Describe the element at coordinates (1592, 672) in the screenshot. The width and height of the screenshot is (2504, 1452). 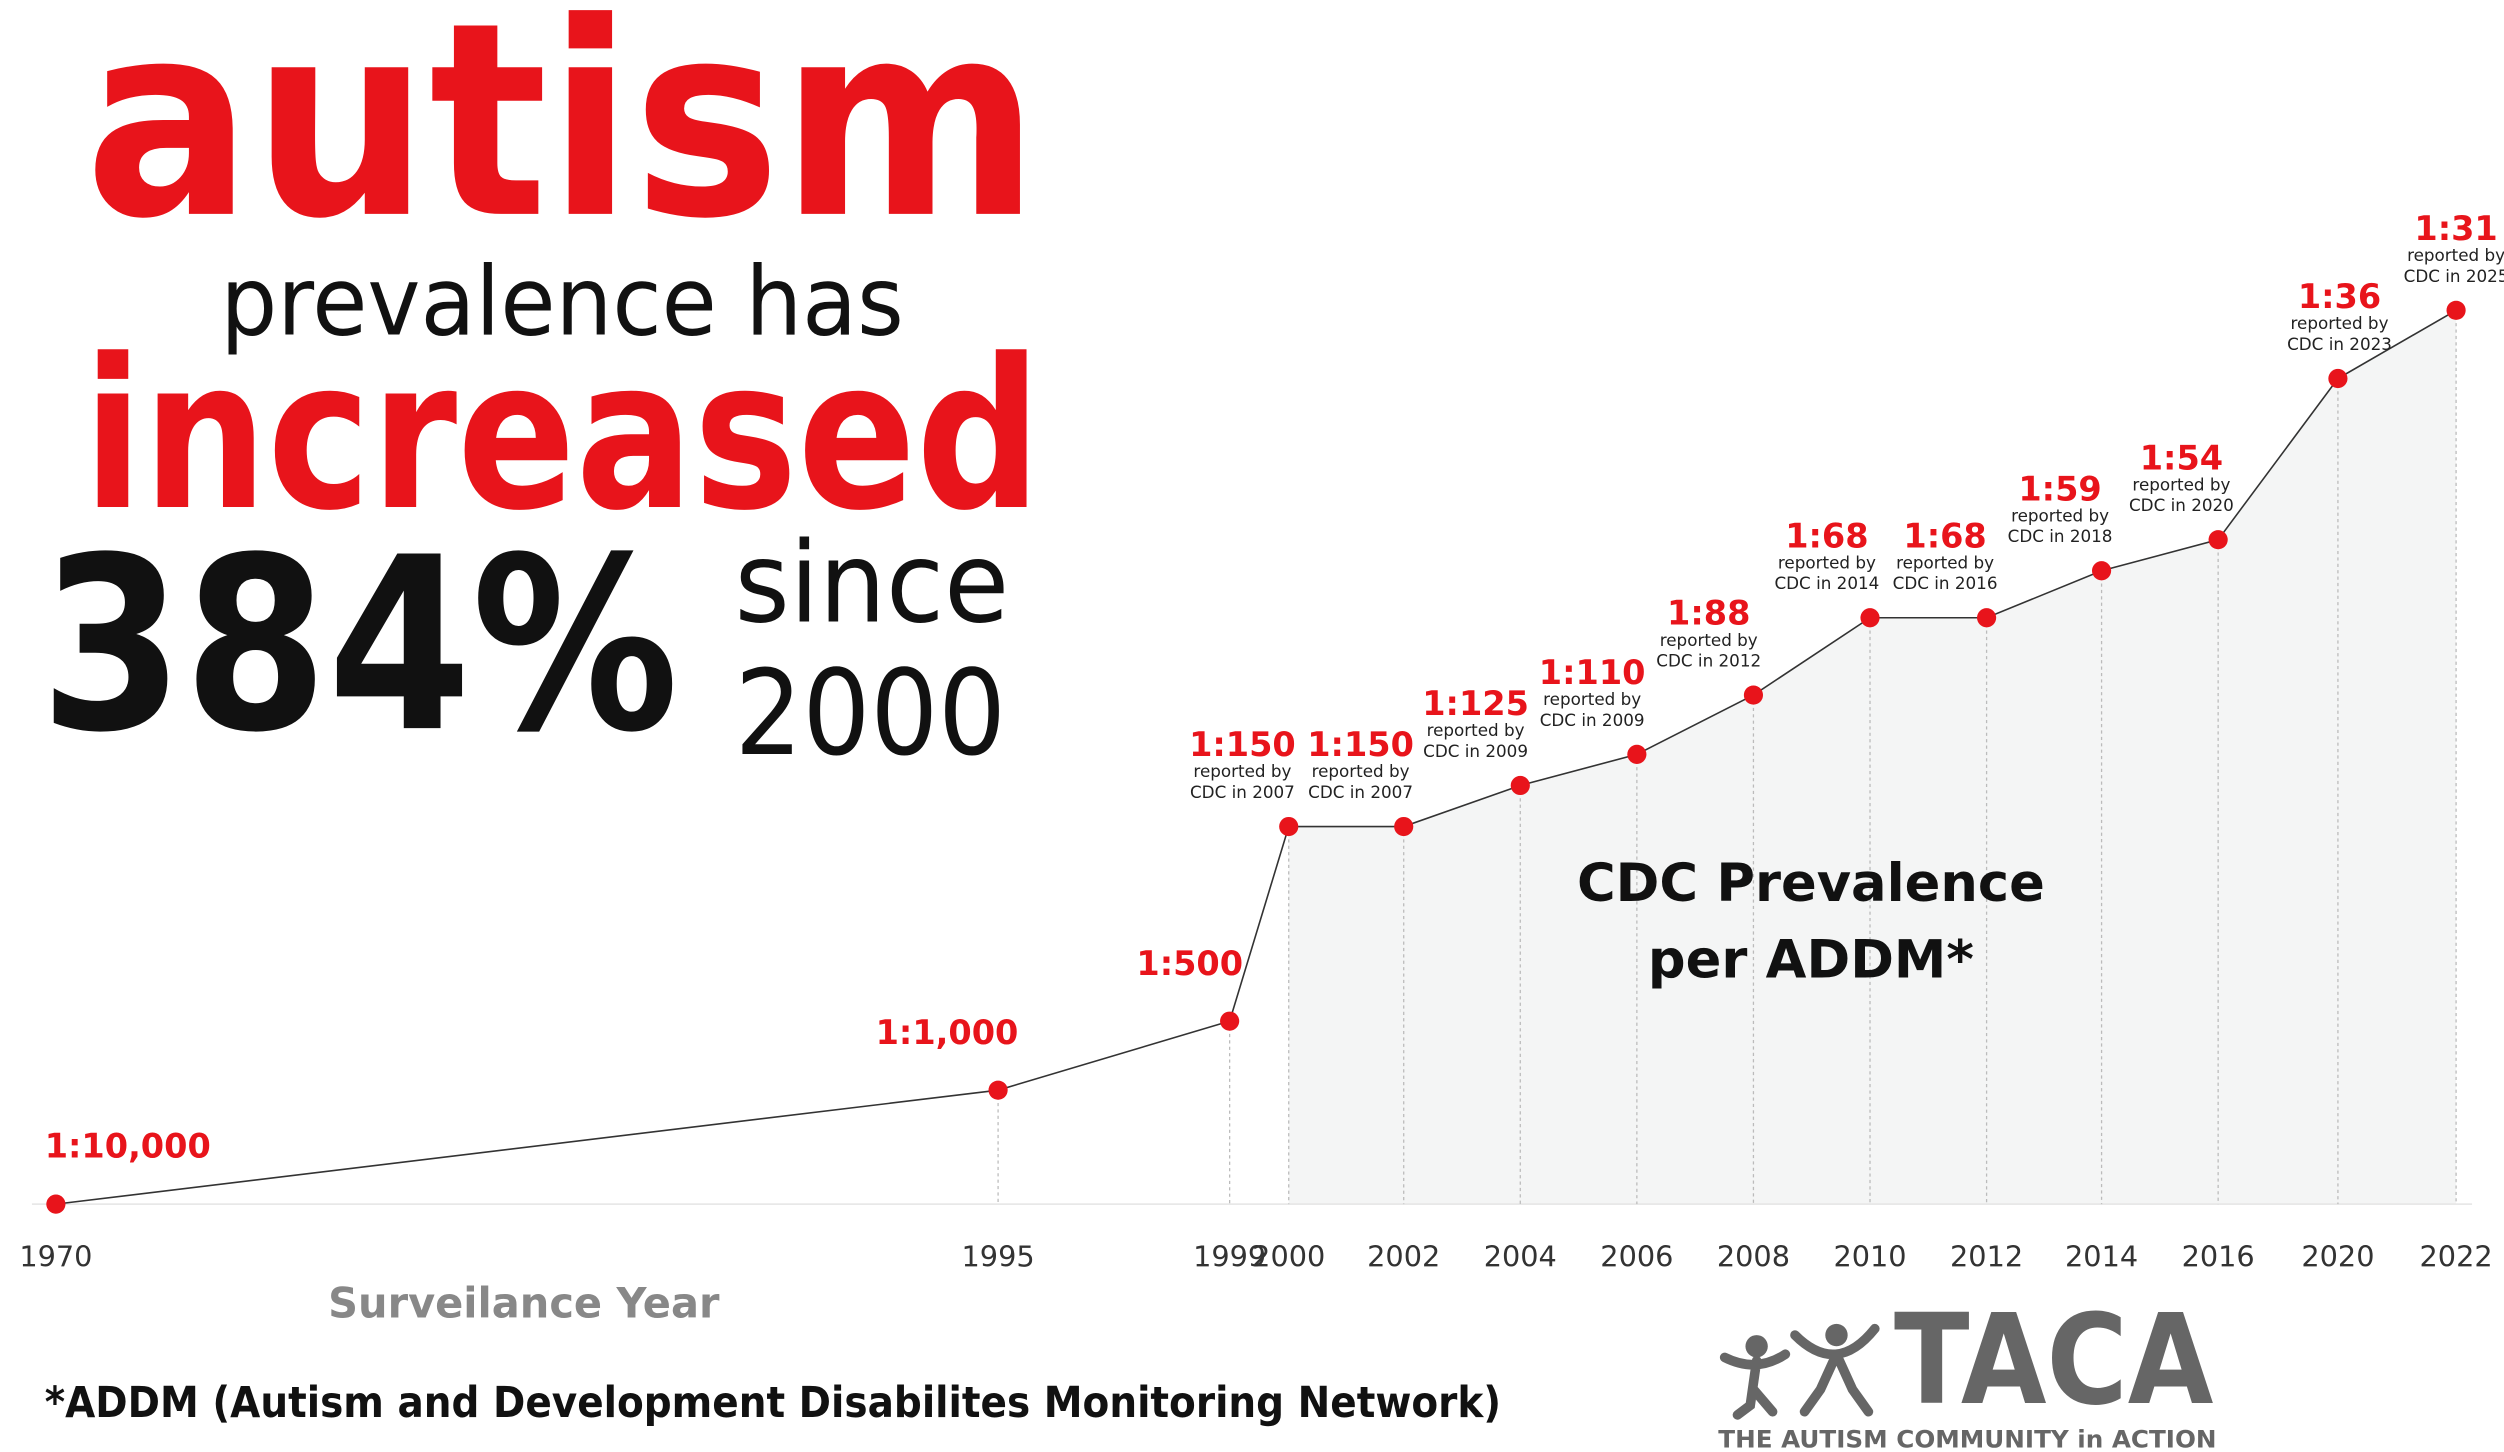
I see `value-label: 1:110` at that location.